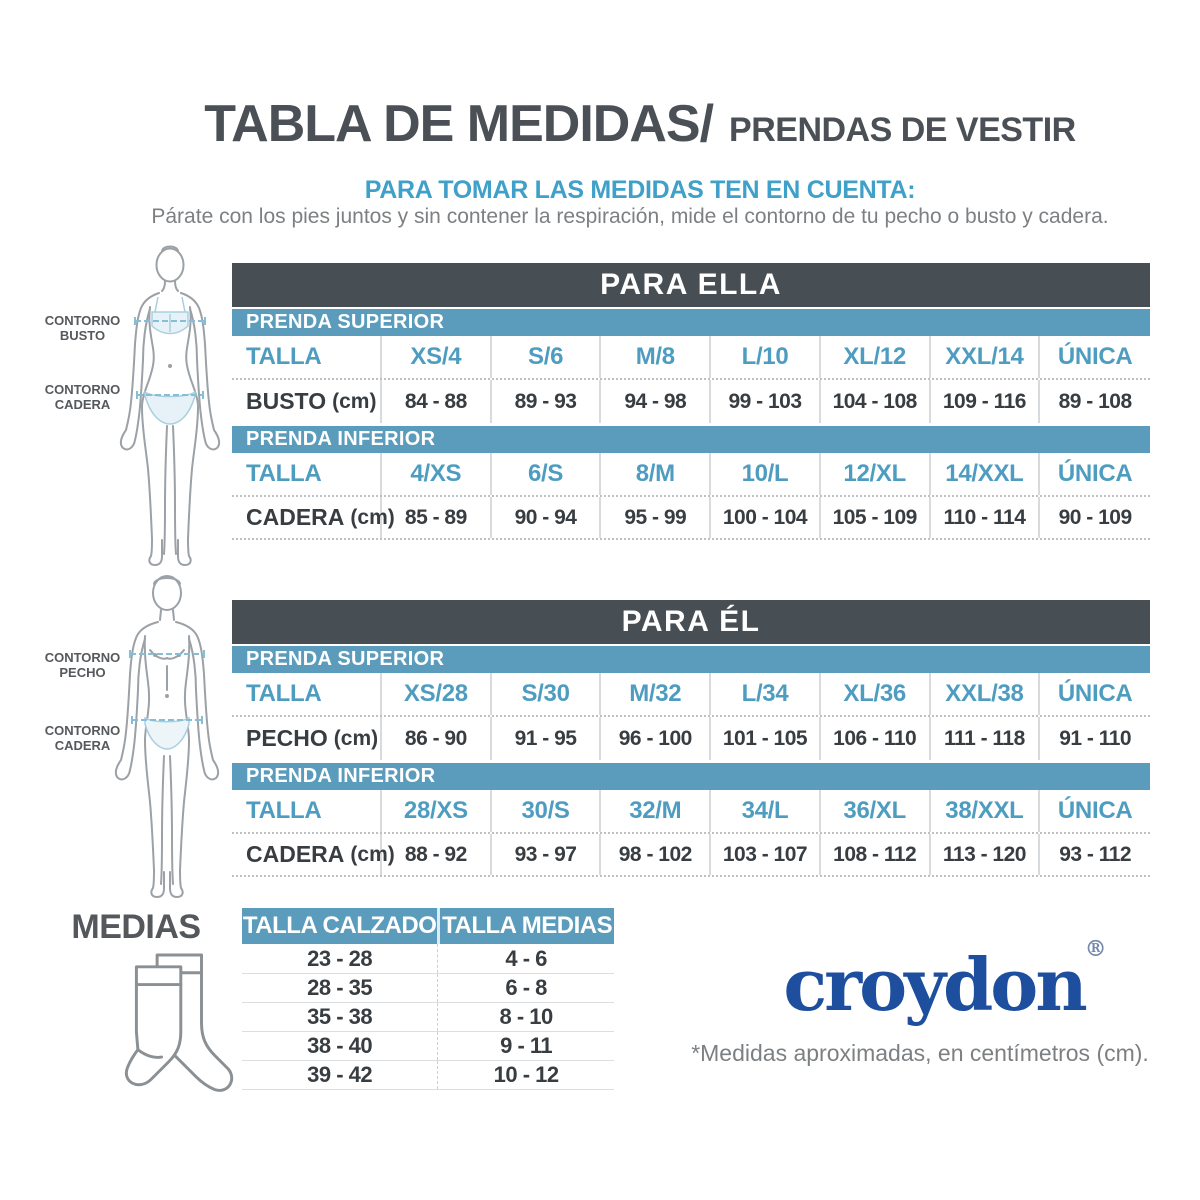 The width and height of the screenshot is (1200, 1200). Describe the element at coordinates (1095, 517) in the screenshot. I see `value-cell: 90 - 109` at that location.